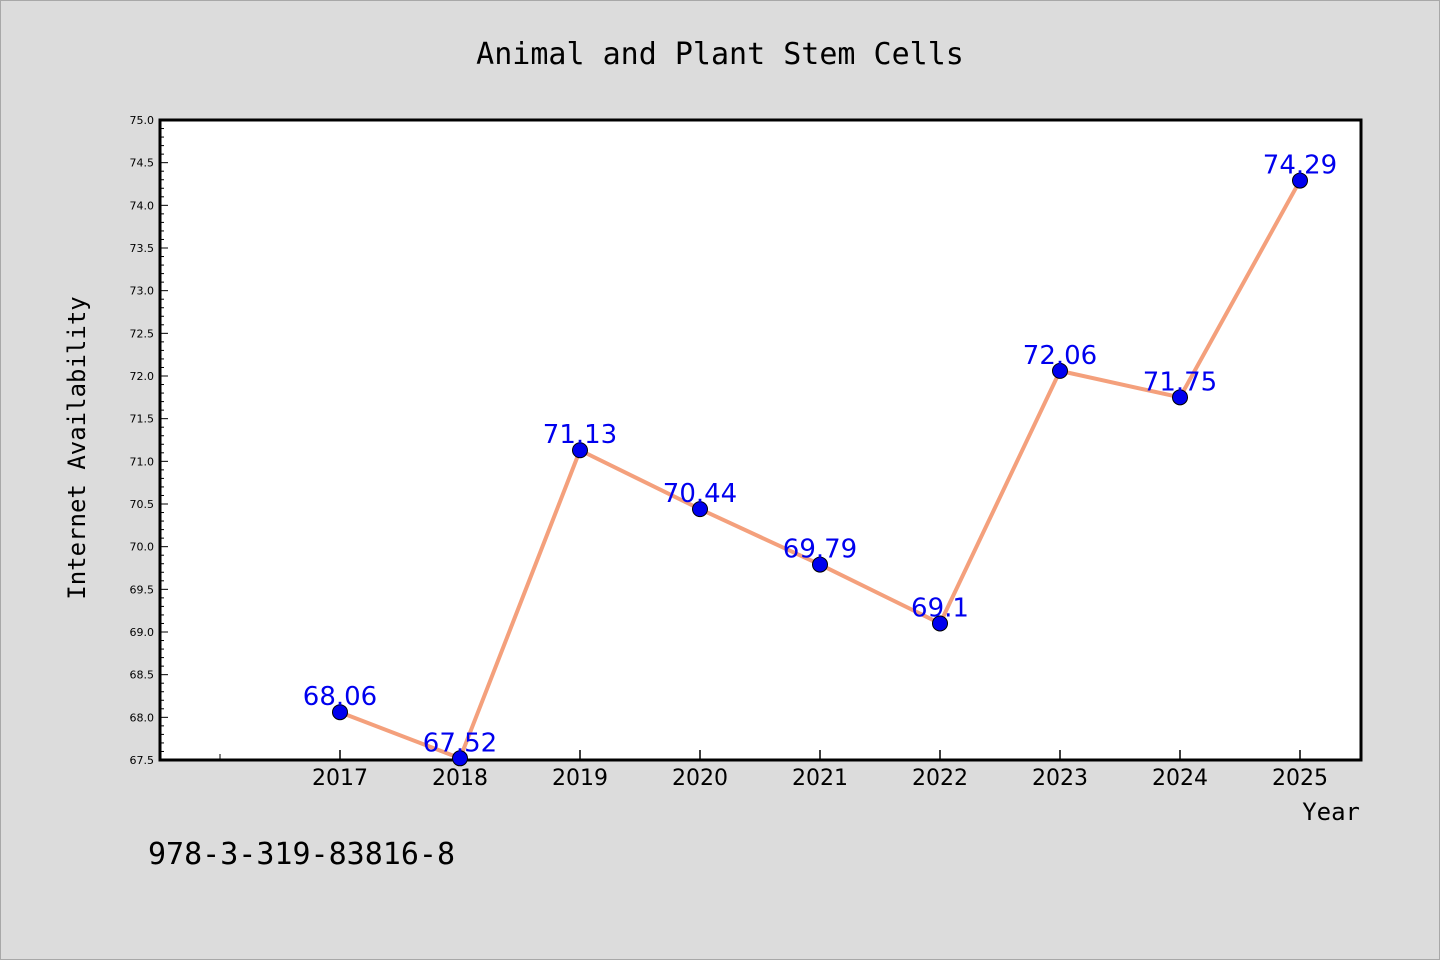 Image resolution: width=1440 pixels, height=960 pixels. What do you see at coordinates (1060, 356) in the screenshot?
I see `data-label: 72.06` at bounding box center [1060, 356].